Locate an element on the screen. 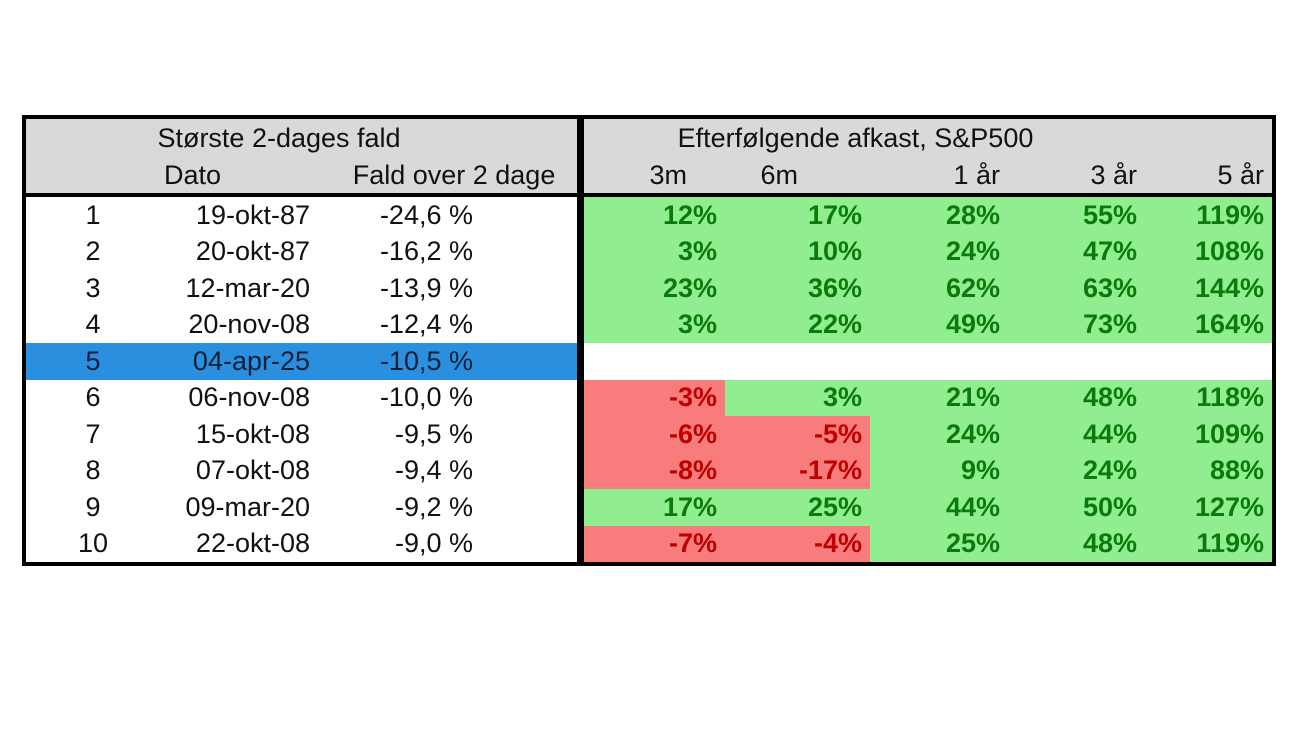 This screenshot has width=1300, height=733. fall-cell: -10,0 % is located at coordinates (426, 397).